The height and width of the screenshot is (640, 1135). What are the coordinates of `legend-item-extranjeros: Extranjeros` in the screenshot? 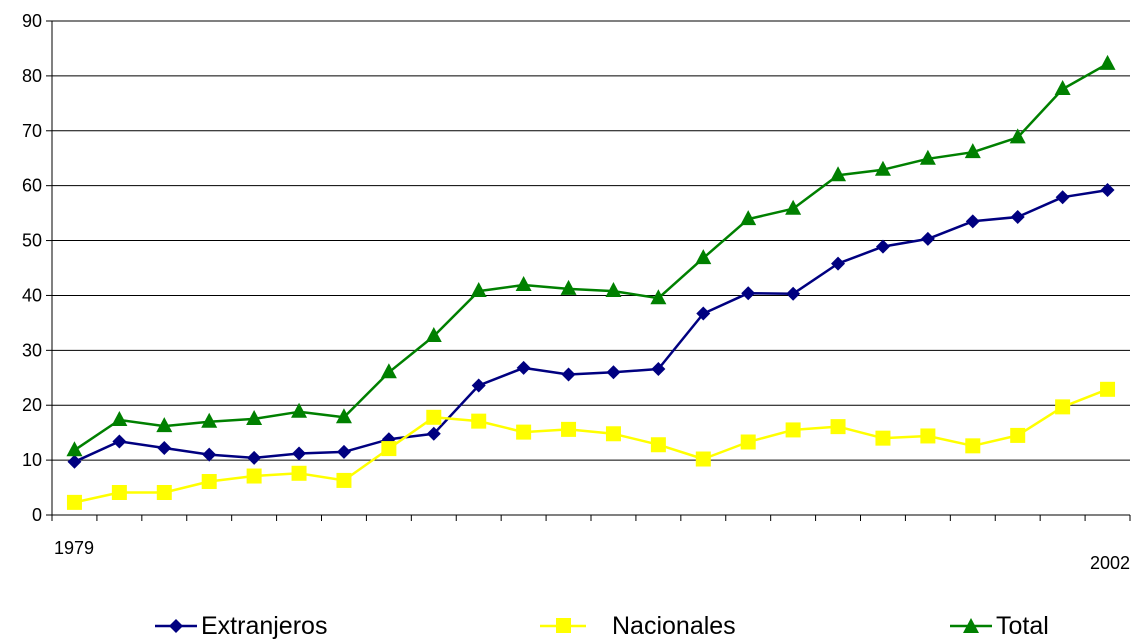 It's located at (241, 626).